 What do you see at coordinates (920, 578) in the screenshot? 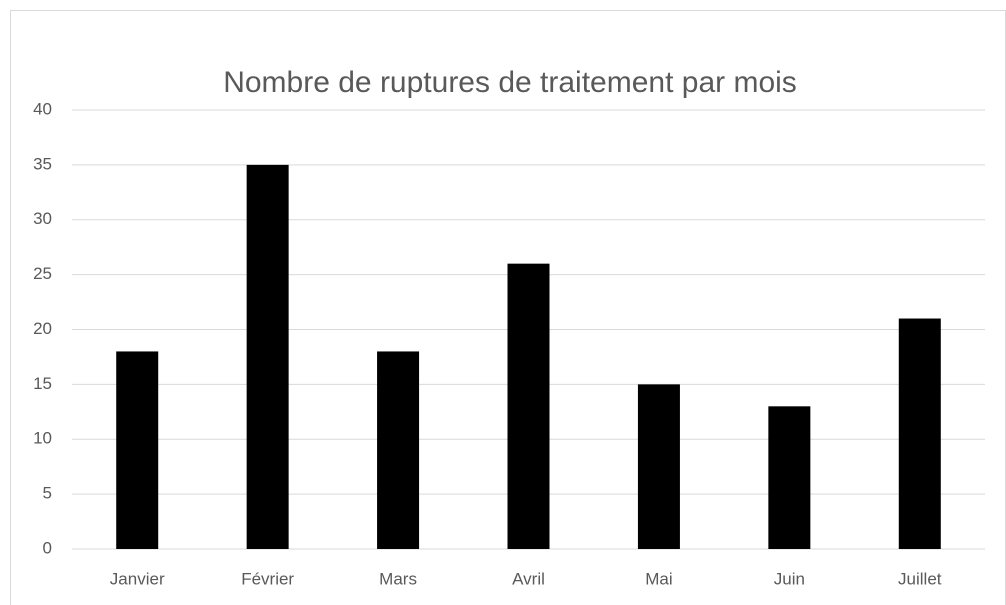
I see `x-tick-label: Juillet` at bounding box center [920, 578].